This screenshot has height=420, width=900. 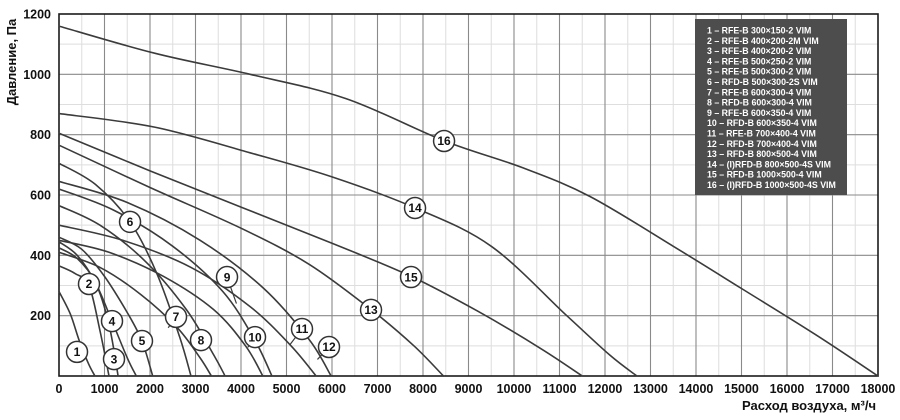 I want to click on curve-label-number-7: 7, so click(x=176, y=317).